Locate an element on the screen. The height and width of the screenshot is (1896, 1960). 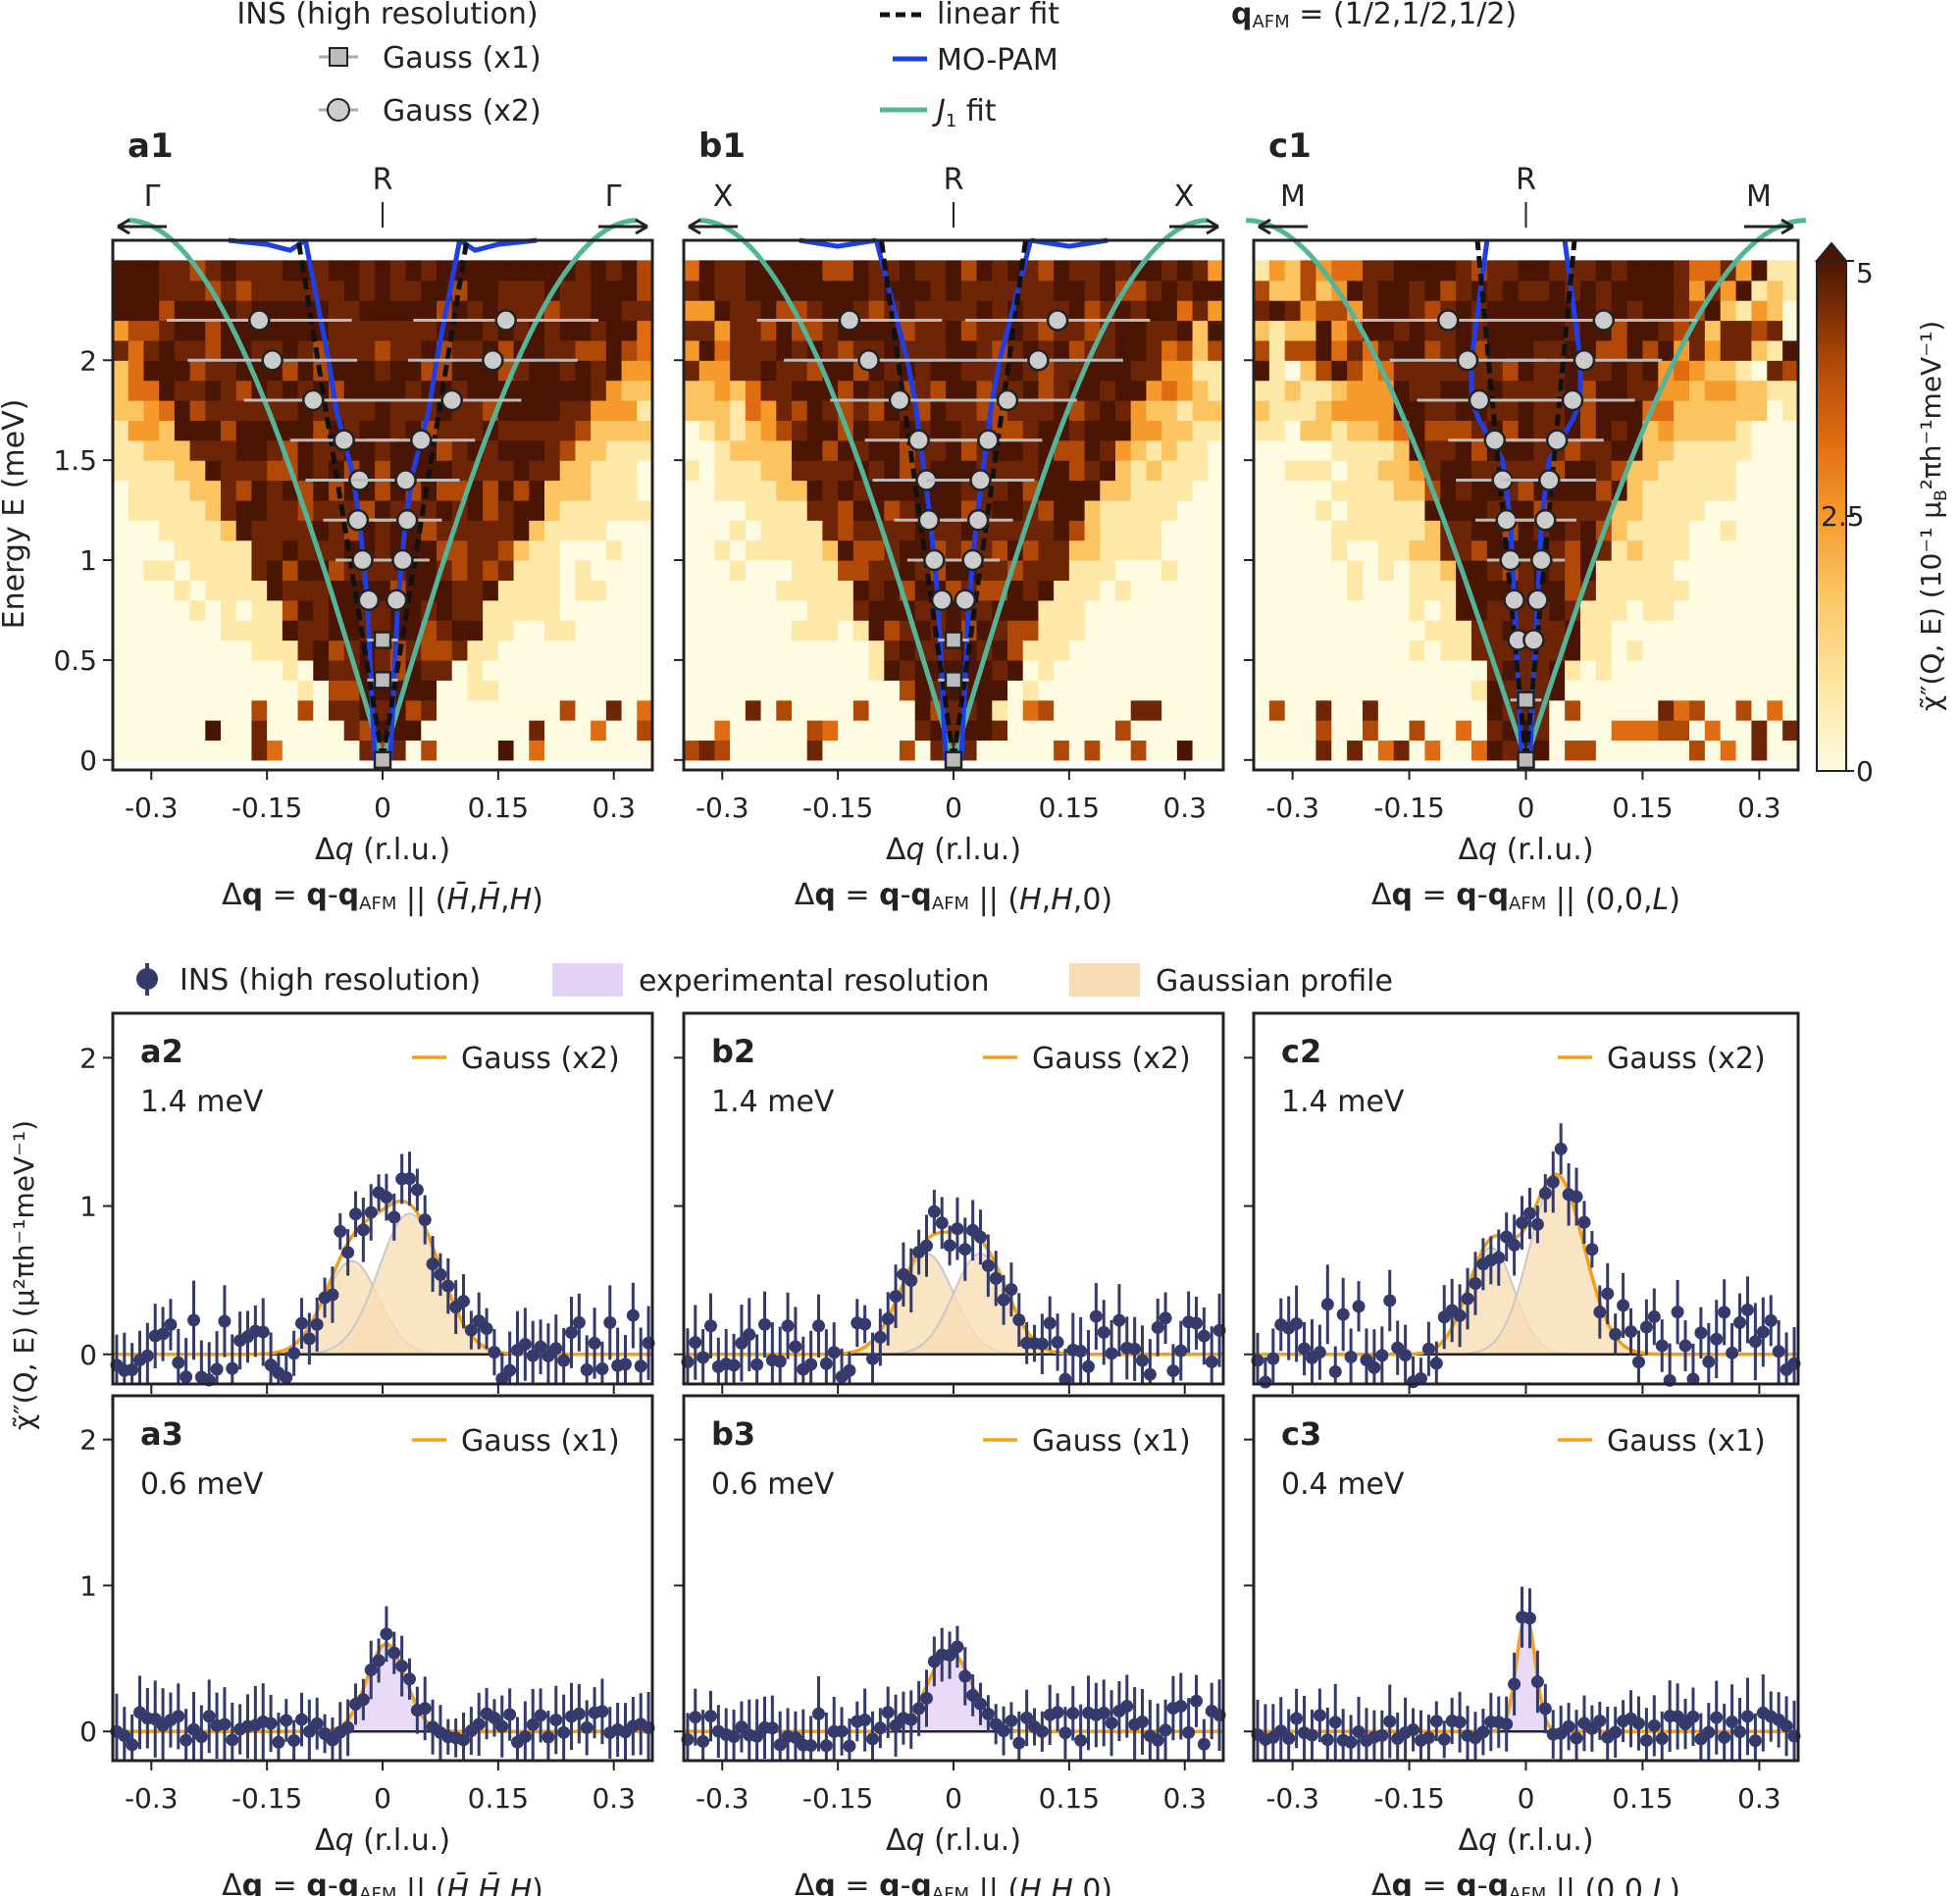
legend-resolution-swatch is located at coordinates (587, 980).